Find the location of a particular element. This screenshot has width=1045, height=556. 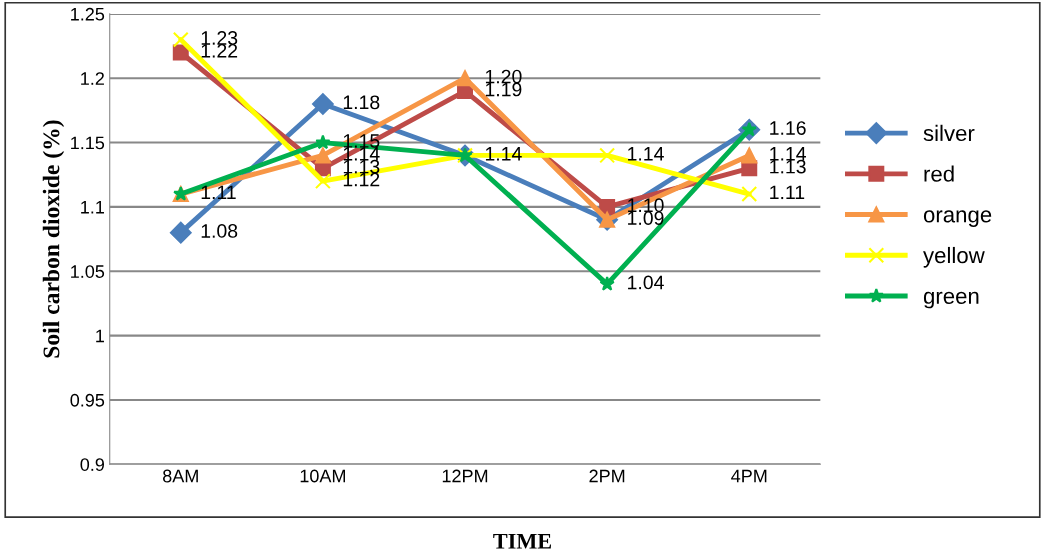

data-label: 1.16 is located at coordinates (788, 128).